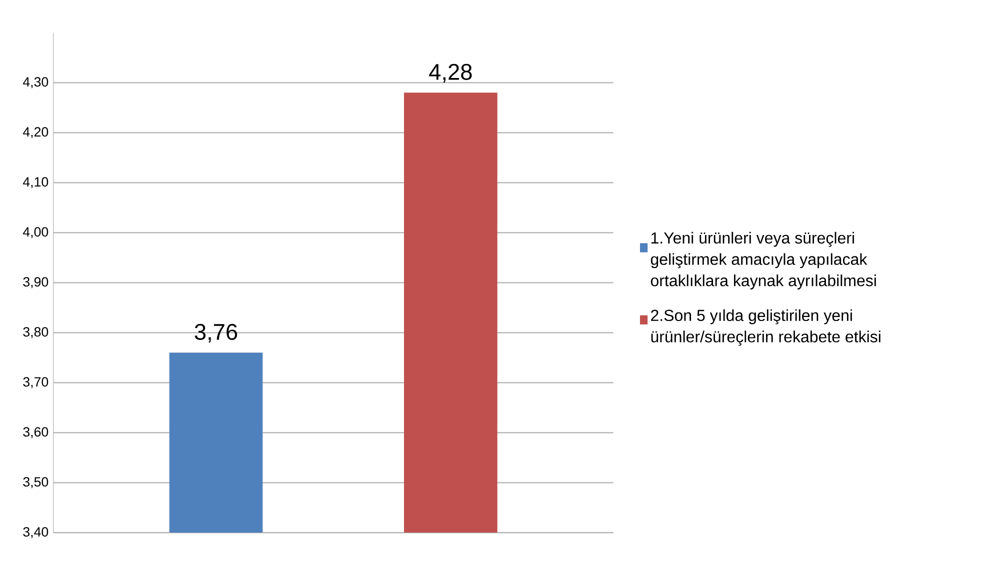 This screenshot has height=562, width=1000. Describe the element at coordinates (35, 532) in the screenshot. I see `y-tick-label: 3,40` at that location.